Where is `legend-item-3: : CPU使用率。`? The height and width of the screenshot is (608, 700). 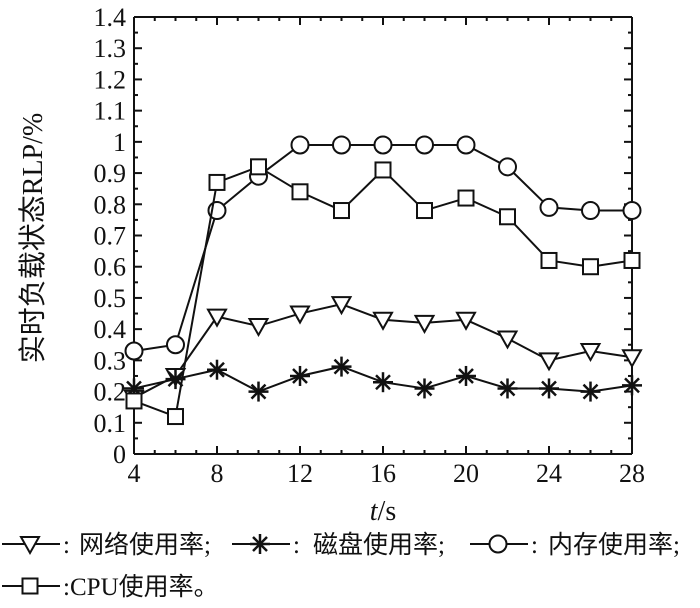 legend-item-3: : CPU使用率。 is located at coordinates (110, 587).